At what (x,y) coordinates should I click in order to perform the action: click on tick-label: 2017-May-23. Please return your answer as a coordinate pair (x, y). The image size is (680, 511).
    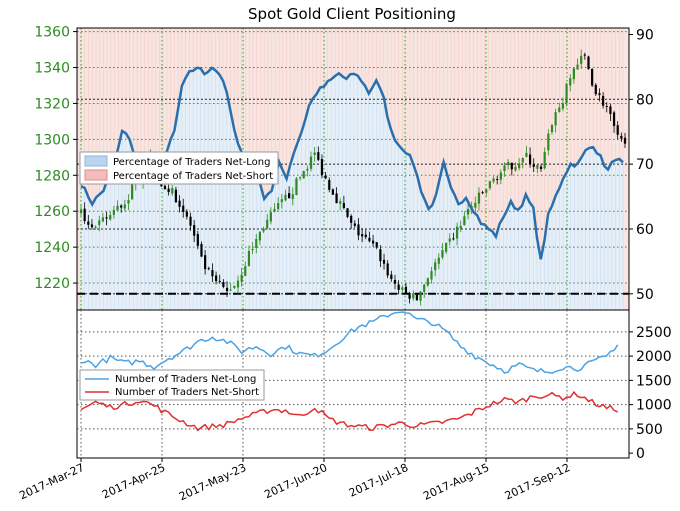
    Looking at the image, I should click on (212, 482).